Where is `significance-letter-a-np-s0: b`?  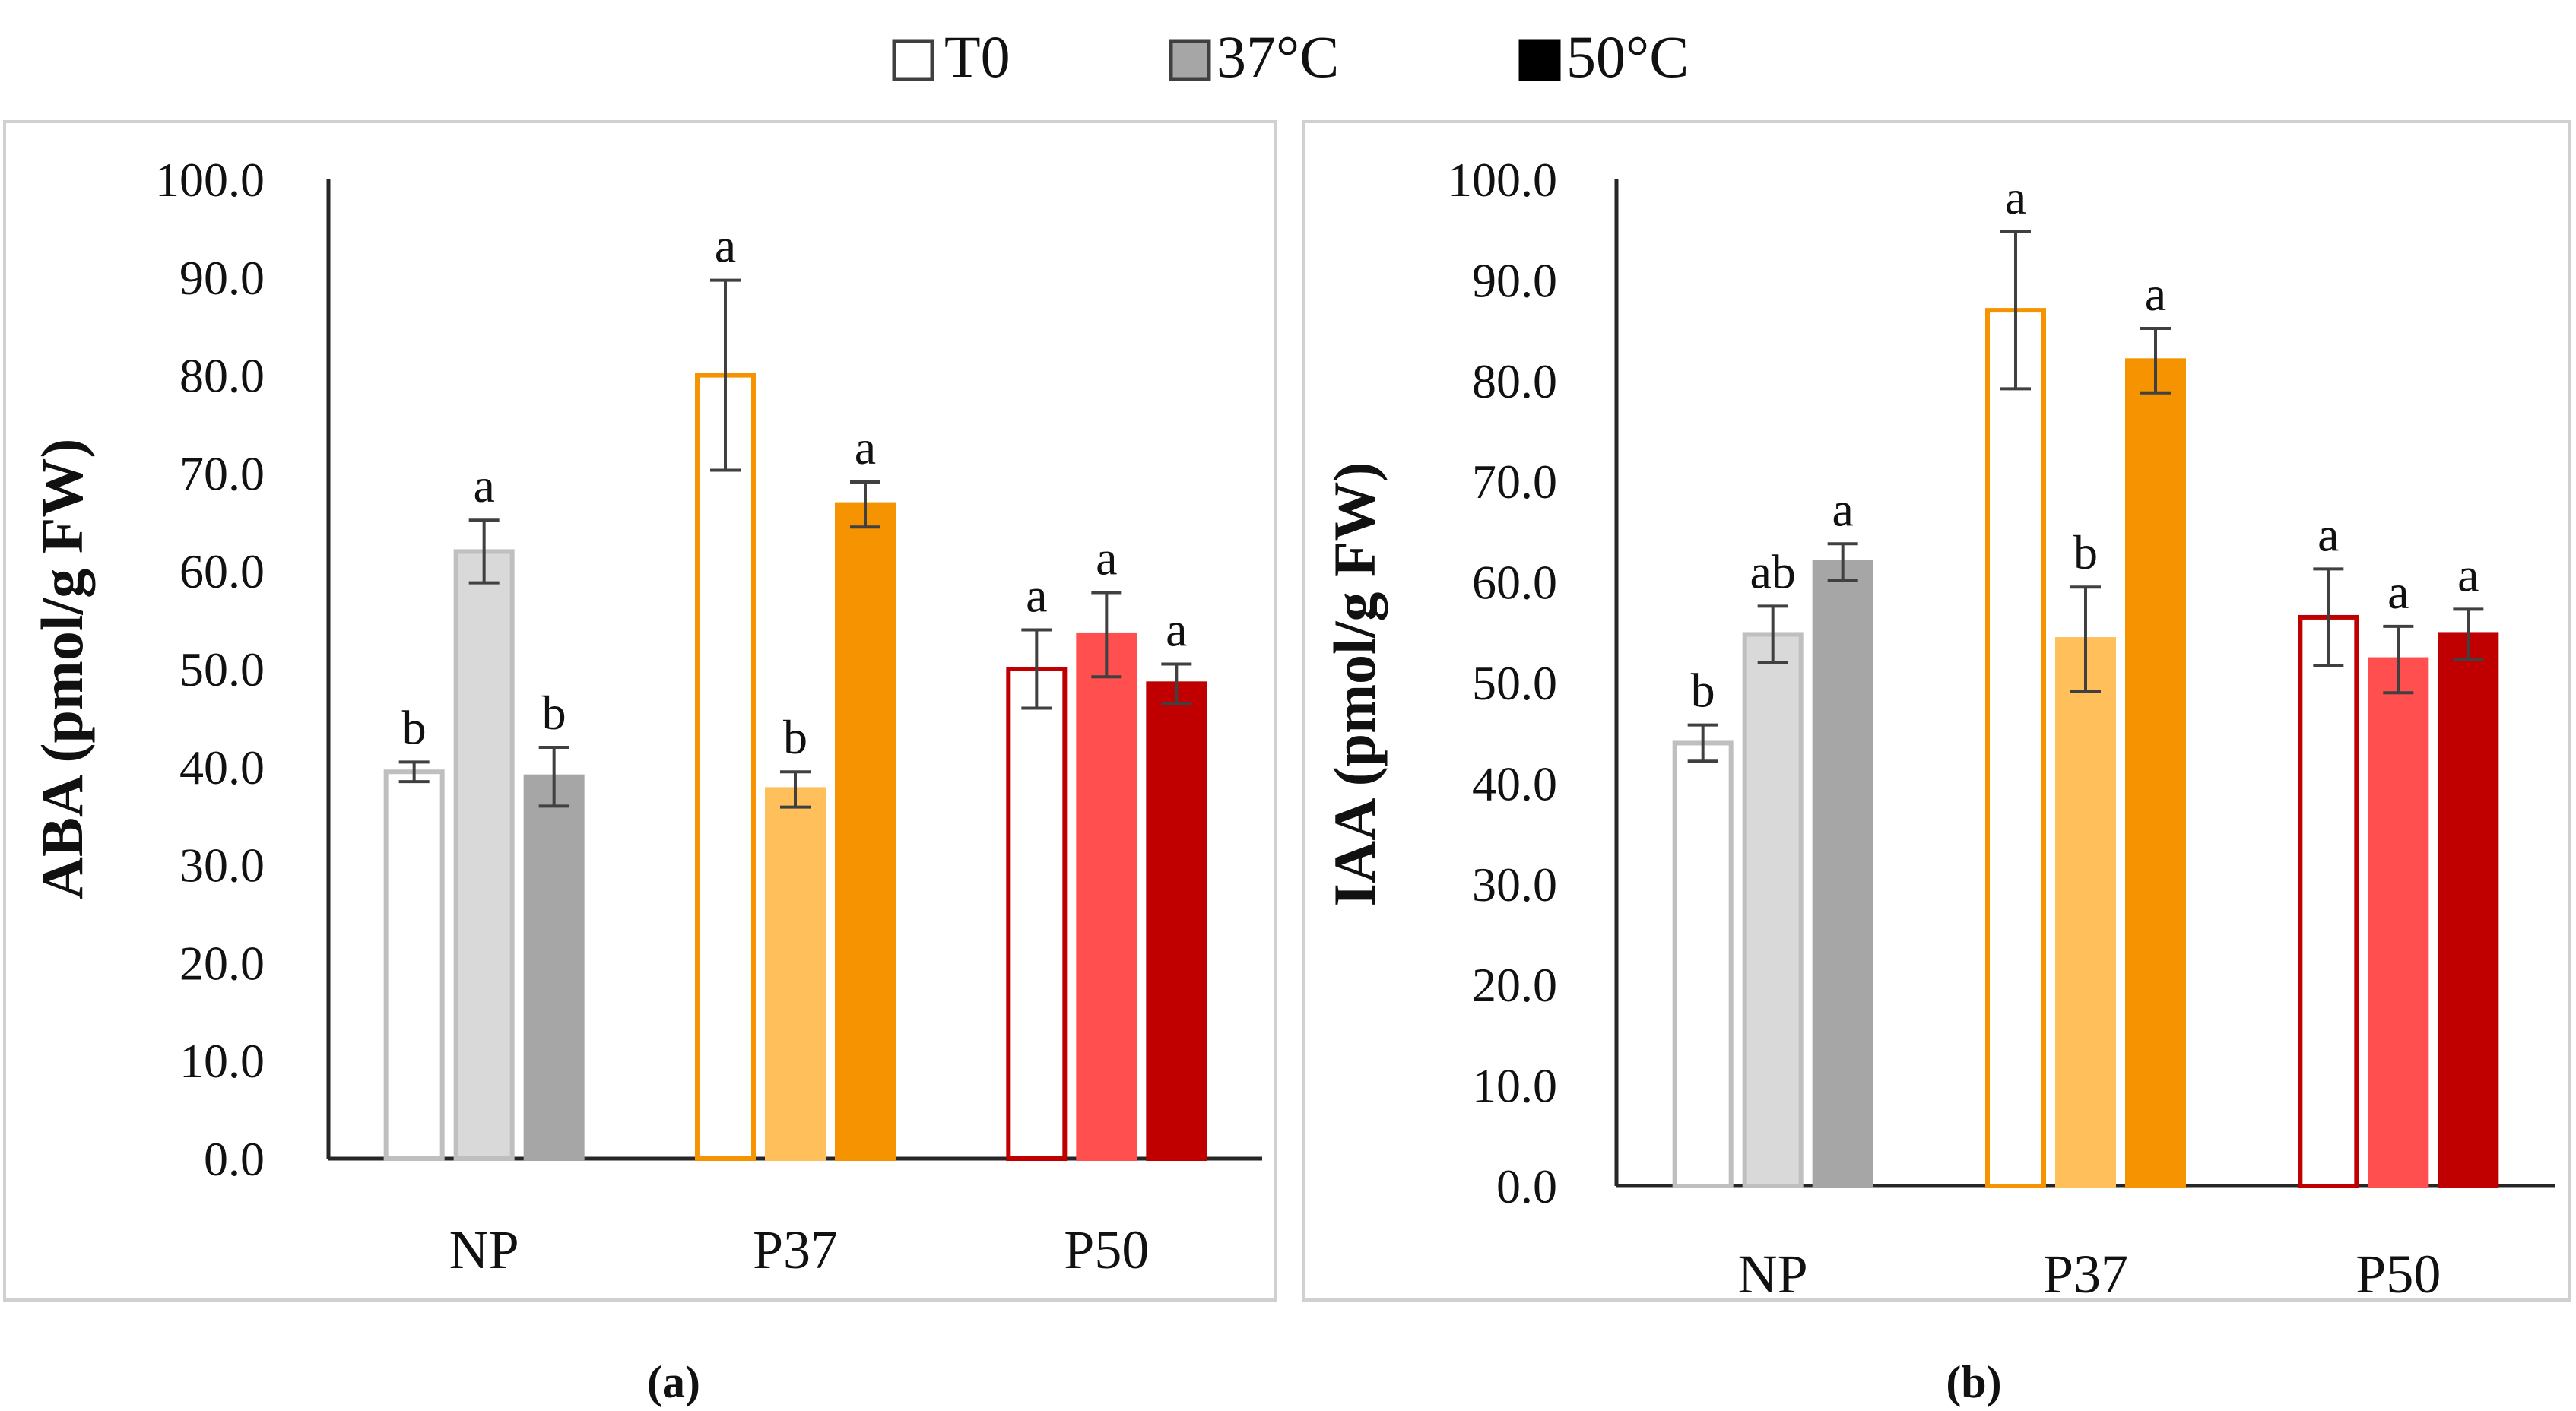 significance-letter-a-np-s0: b is located at coordinates (415, 727).